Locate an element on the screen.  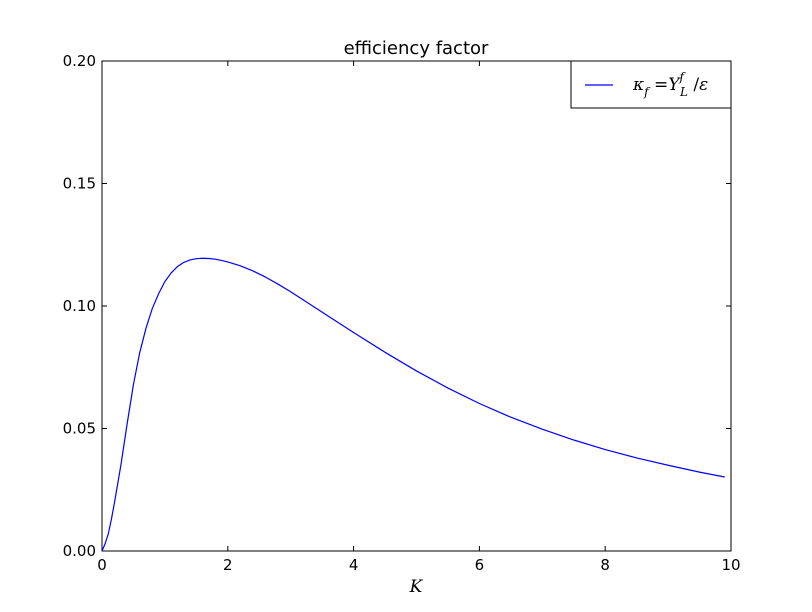
x-axis-label: K is located at coordinates (416, 587).